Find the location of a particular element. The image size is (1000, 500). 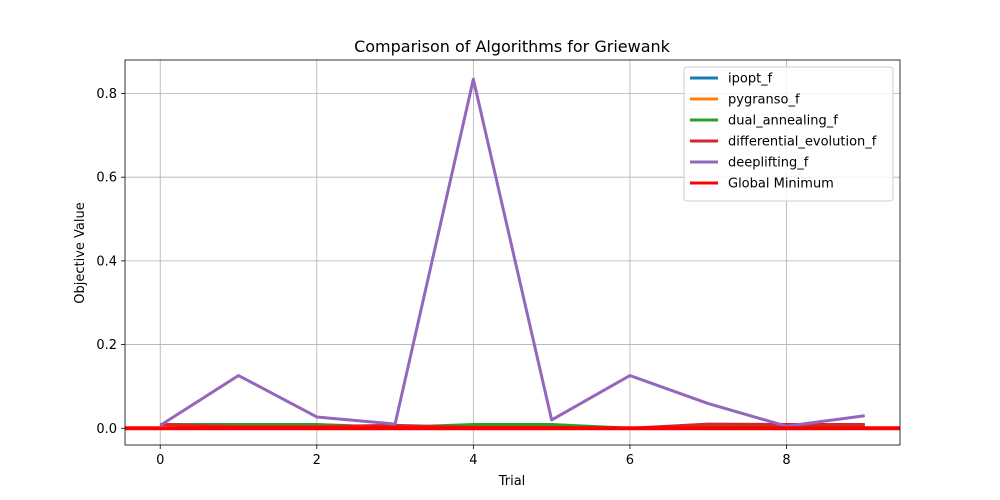

y-tick-label: 0.0 is located at coordinates (106, 429).